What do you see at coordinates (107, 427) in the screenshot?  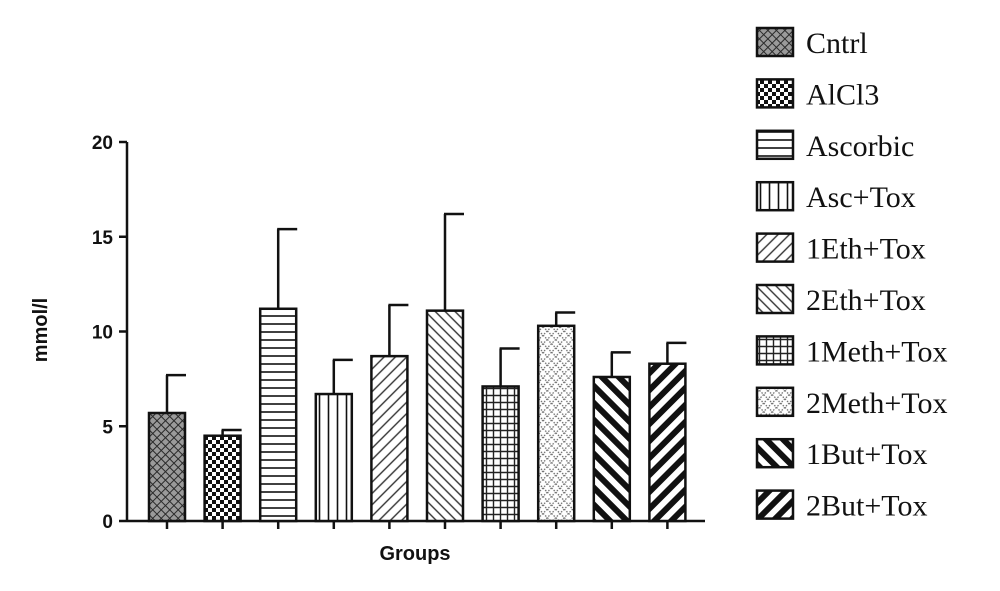 I see `y-tick-label: 5` at bounding box center [107, 427].